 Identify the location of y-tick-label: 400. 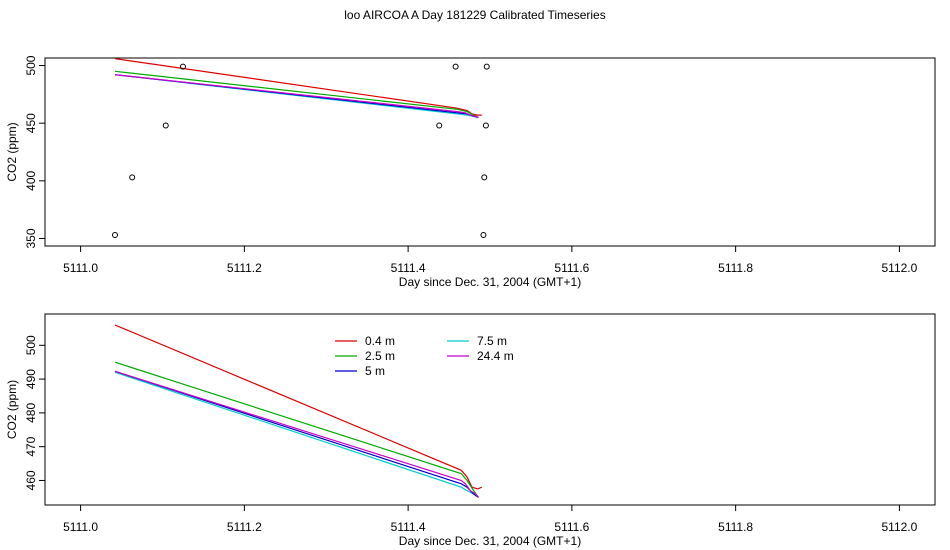
(31, 180).